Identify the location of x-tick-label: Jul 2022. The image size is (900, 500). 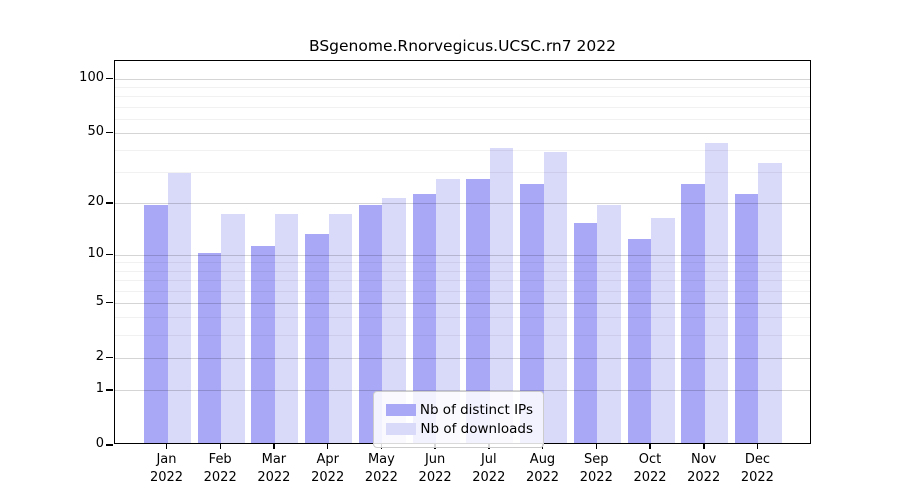
(489, 468).